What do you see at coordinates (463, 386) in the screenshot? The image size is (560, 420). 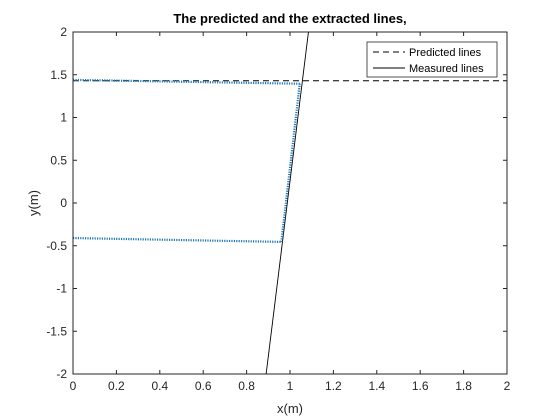 I see `x-tick-label-9: 1.8` at bounding box center [463, 386].